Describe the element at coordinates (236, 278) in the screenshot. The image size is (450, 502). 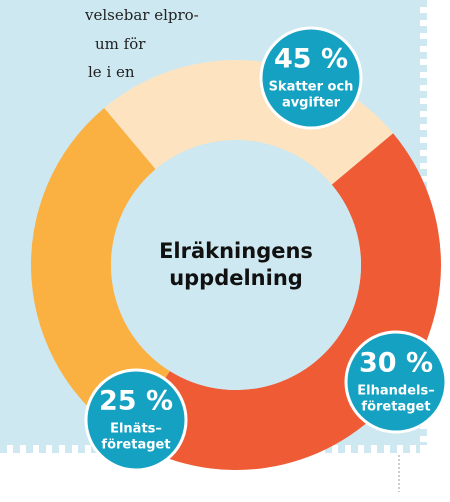
I see `chart-title: uppdelning` at that location.